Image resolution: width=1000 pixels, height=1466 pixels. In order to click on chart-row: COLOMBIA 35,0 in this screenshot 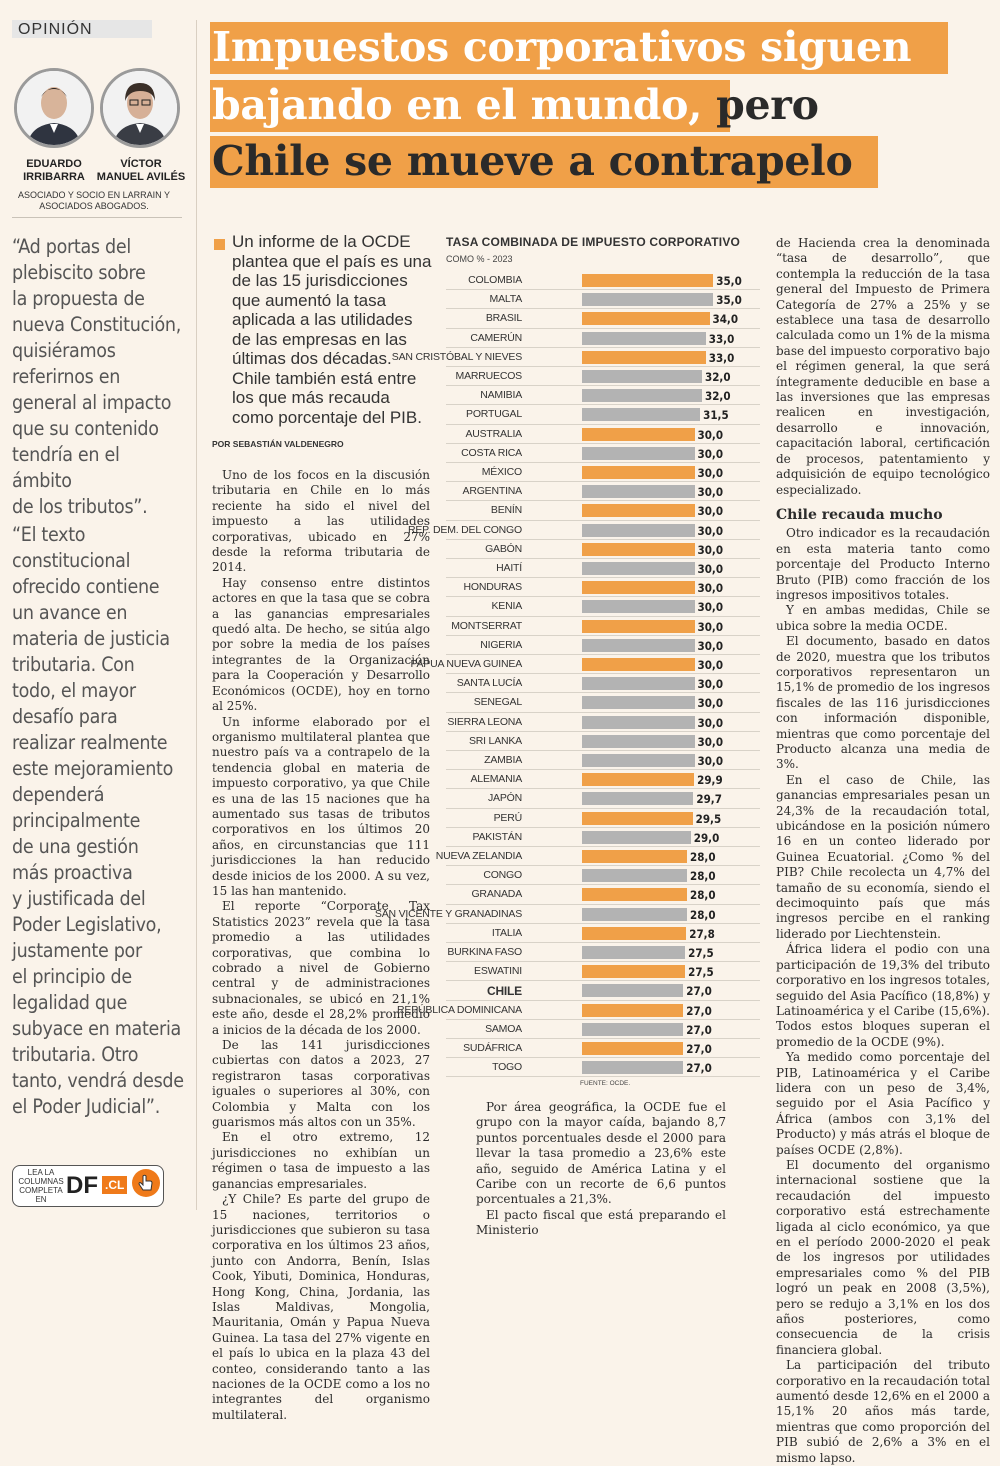, I will do `click(603, 281)`.